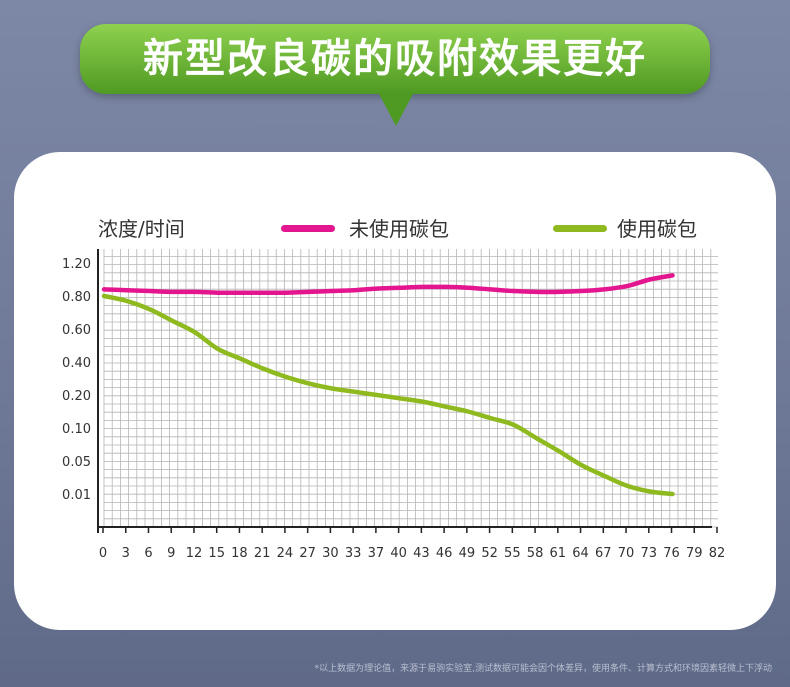 The image size is (790, 687). Describe the element at coordinates (194, 553) in the screenshot. I see `x-tick-label: 12` at that location.